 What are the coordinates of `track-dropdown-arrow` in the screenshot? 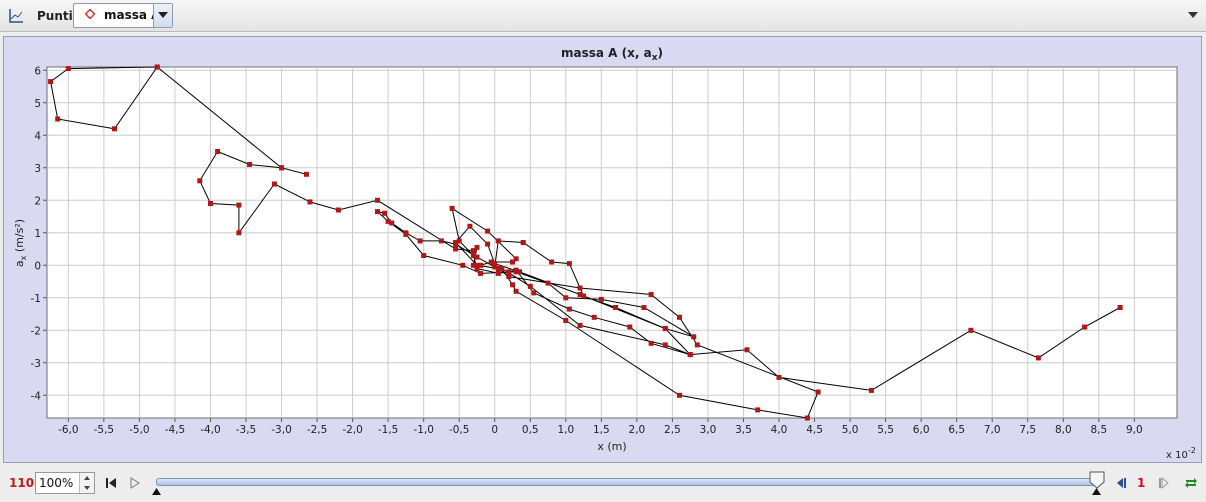 It's located at (162, 15).